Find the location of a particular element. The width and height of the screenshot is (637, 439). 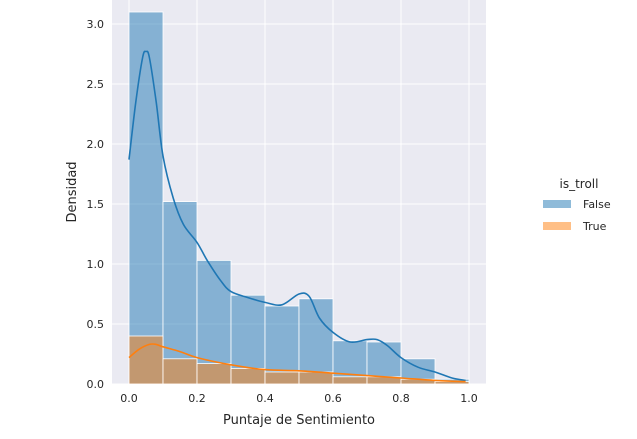

x-tick-label: 0.2 is located at coordinates (197, 398).